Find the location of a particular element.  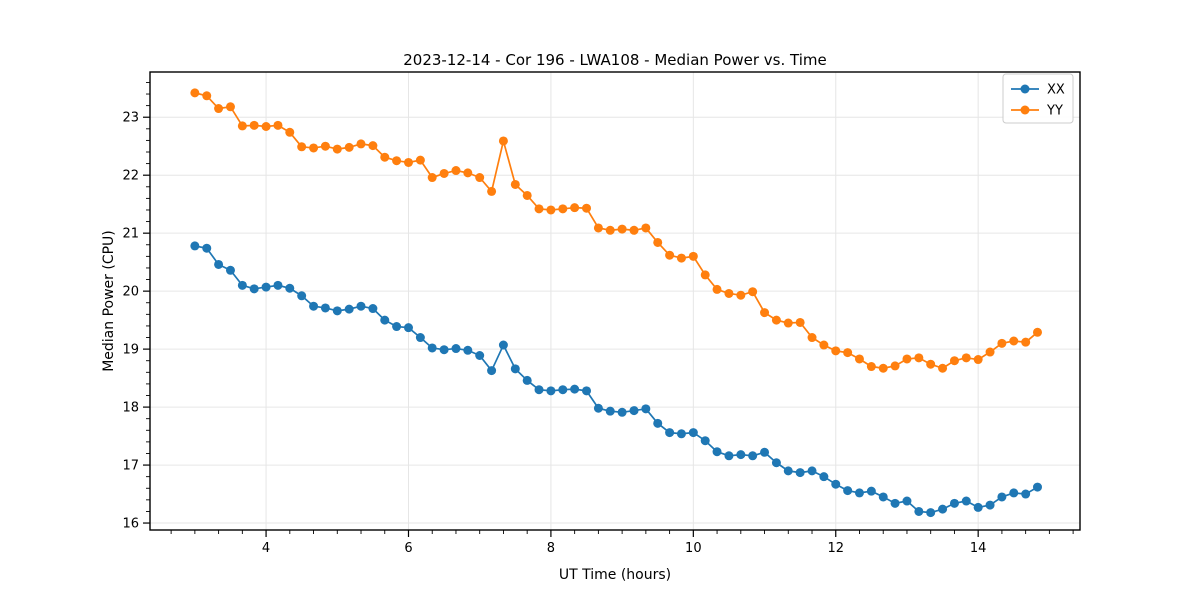

y-tick-label: 20 is located at coordinates (130, 292).